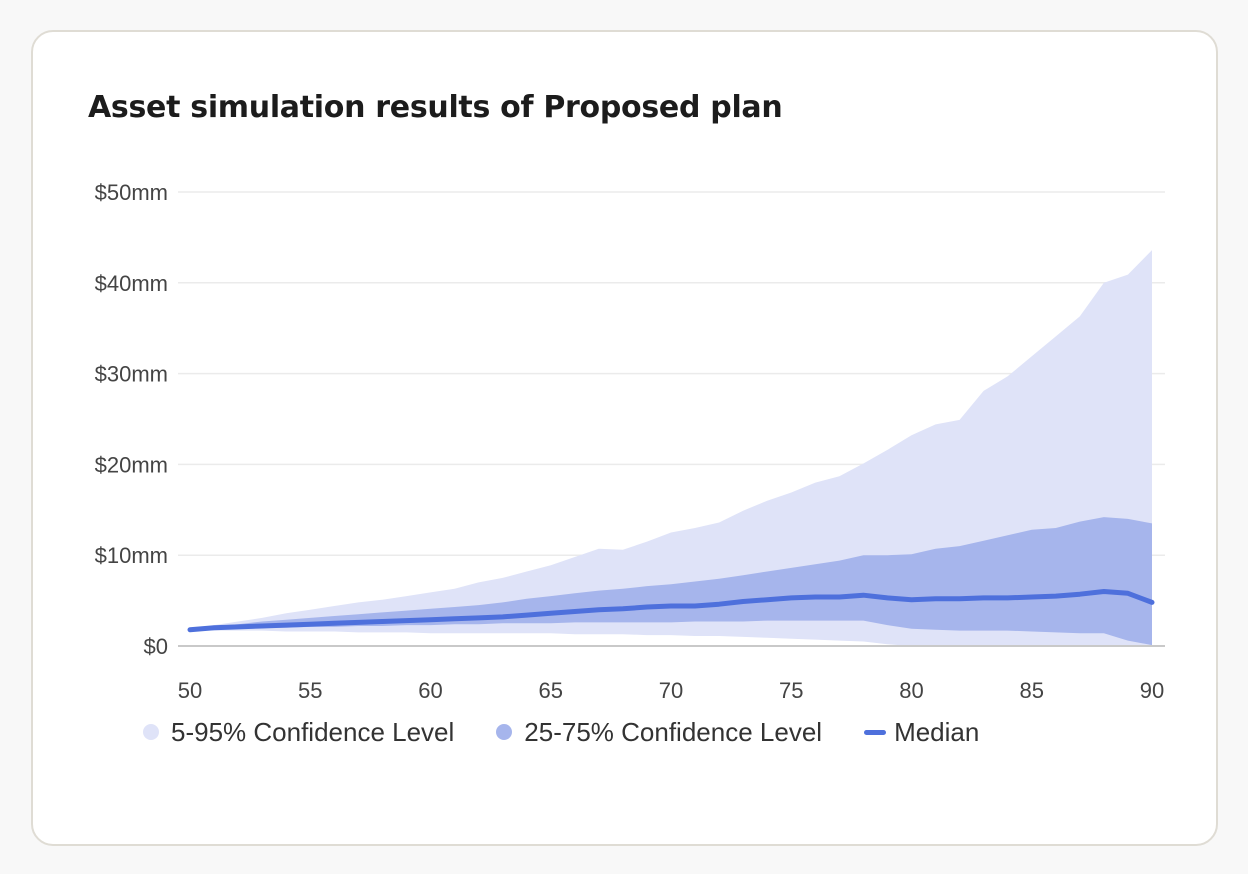 The width and height of the screenshot is (1248, 874). What do you see at coordinates (1152, 690) in the screenshot?
I see `x-tick-label: 90` at bounding box center [1152, 690].